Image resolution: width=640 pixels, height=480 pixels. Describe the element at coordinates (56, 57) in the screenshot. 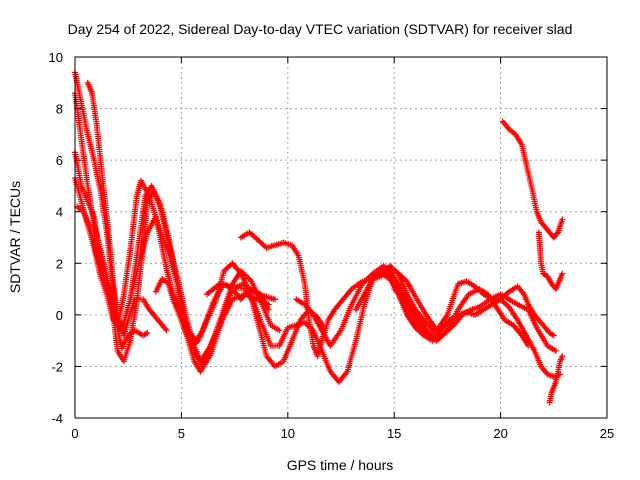

I see `y-tick-label: 10` at that location.